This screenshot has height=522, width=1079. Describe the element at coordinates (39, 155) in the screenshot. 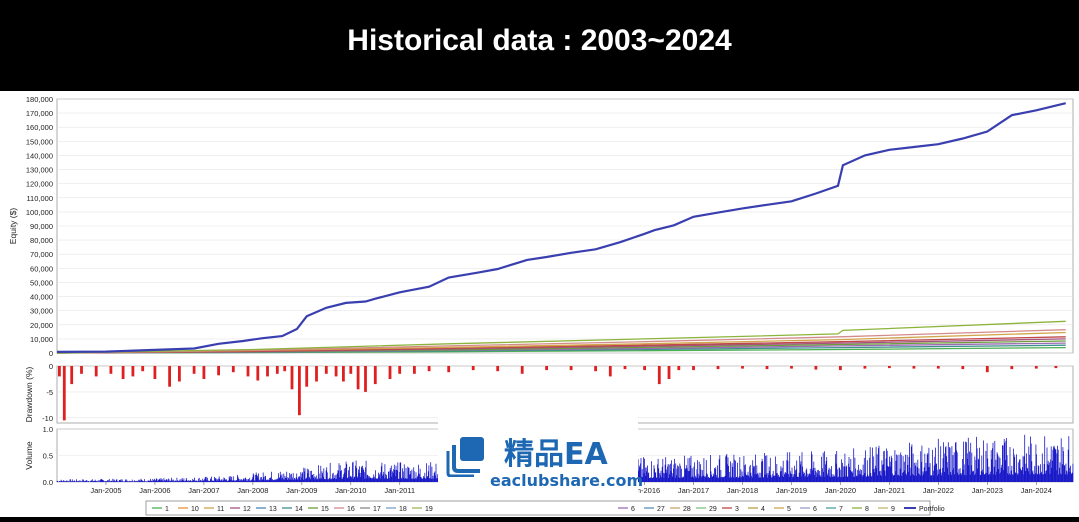

I see `equity-y-tick-label: 140,000` at that location.